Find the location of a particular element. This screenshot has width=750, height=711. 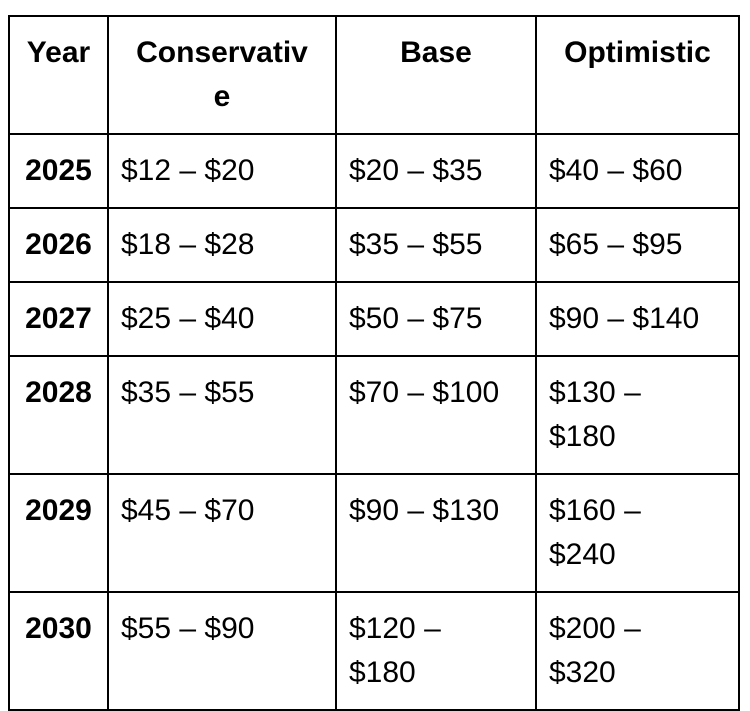

year-cell: 2025 is located at coordinates (58, 171).